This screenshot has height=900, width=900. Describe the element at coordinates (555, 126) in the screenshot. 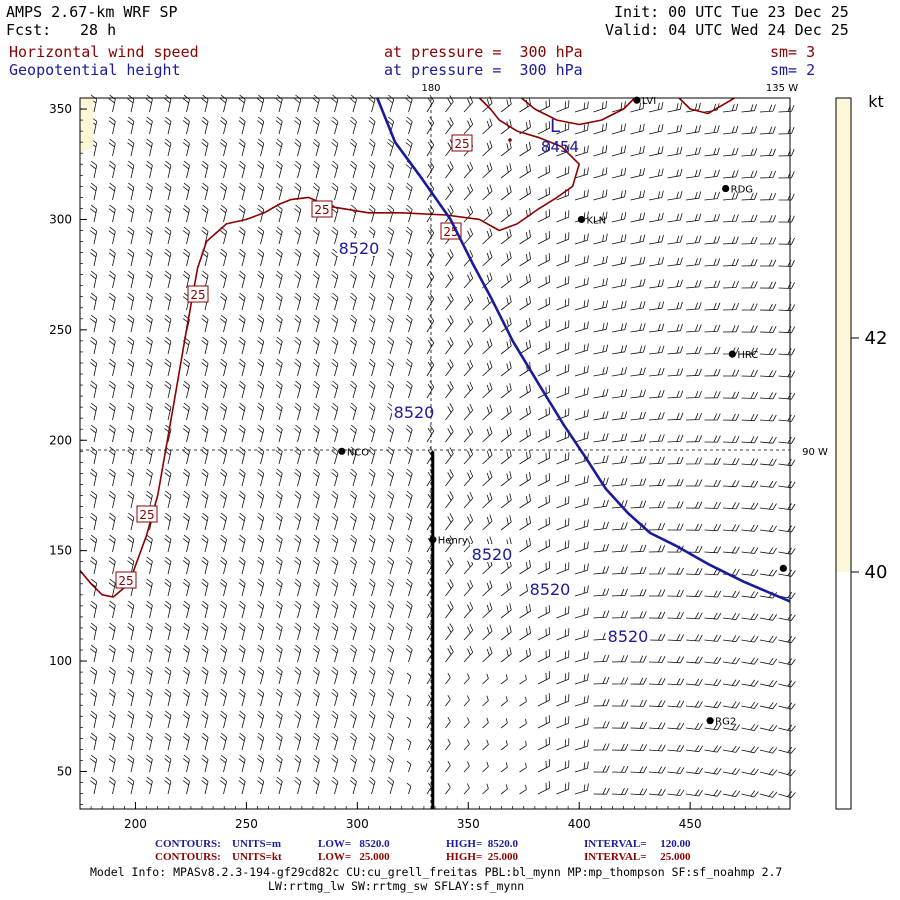

I see `low-pressure-marker: L` at that location.